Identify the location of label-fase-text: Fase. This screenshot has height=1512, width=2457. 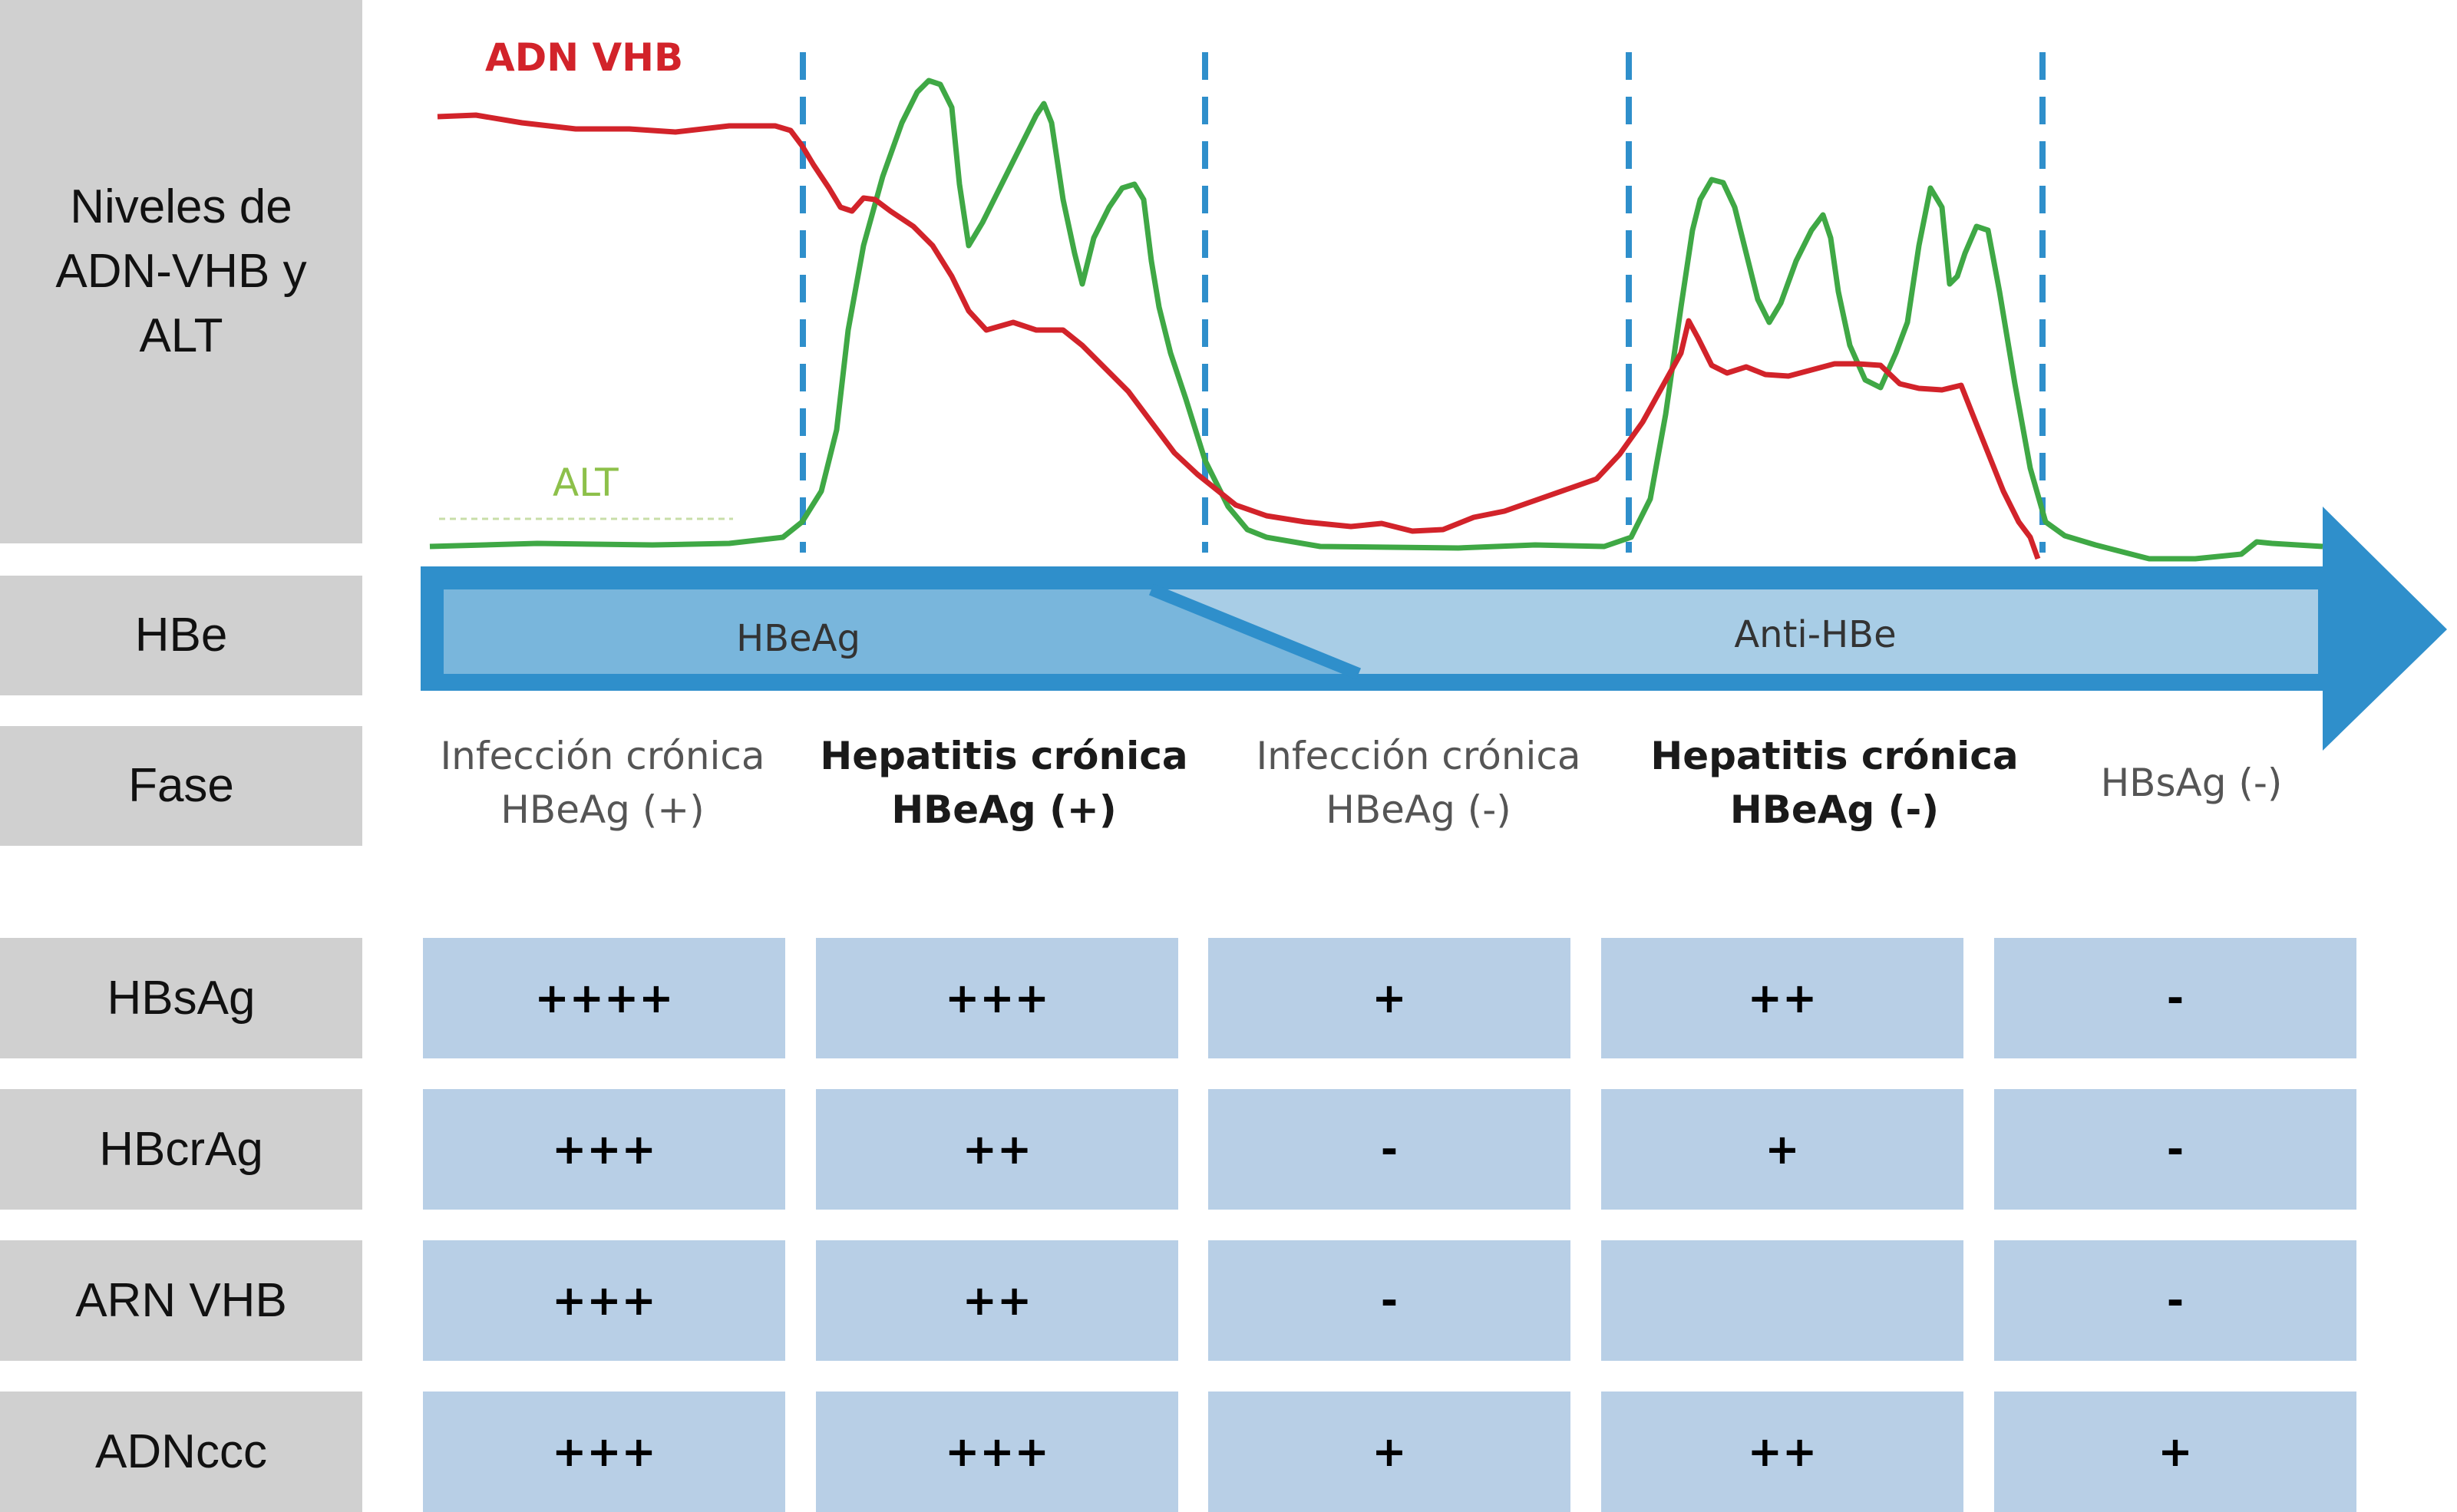
(181, 786).